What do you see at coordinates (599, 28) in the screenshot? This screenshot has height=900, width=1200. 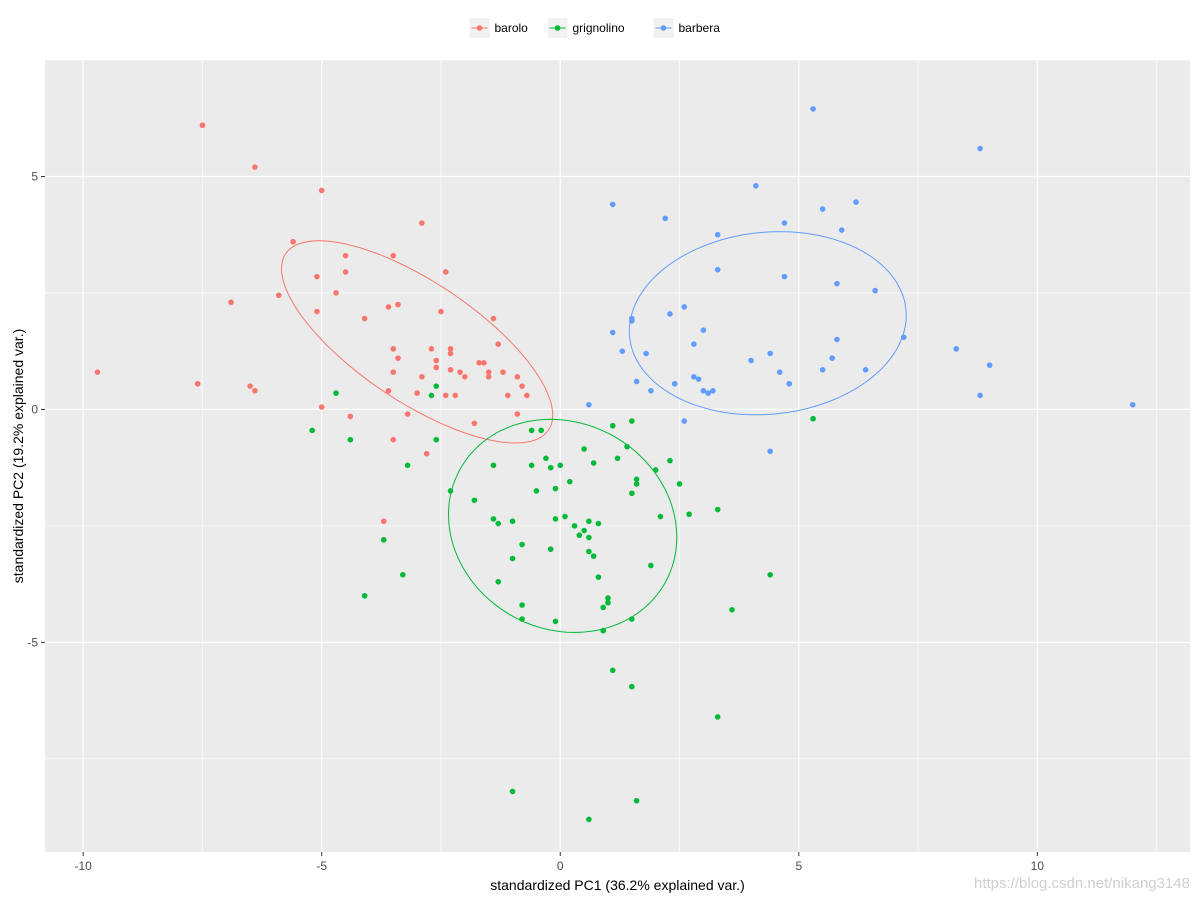 I see `legend-label-grignolino: grignolino` at bounding box center [599, 28].